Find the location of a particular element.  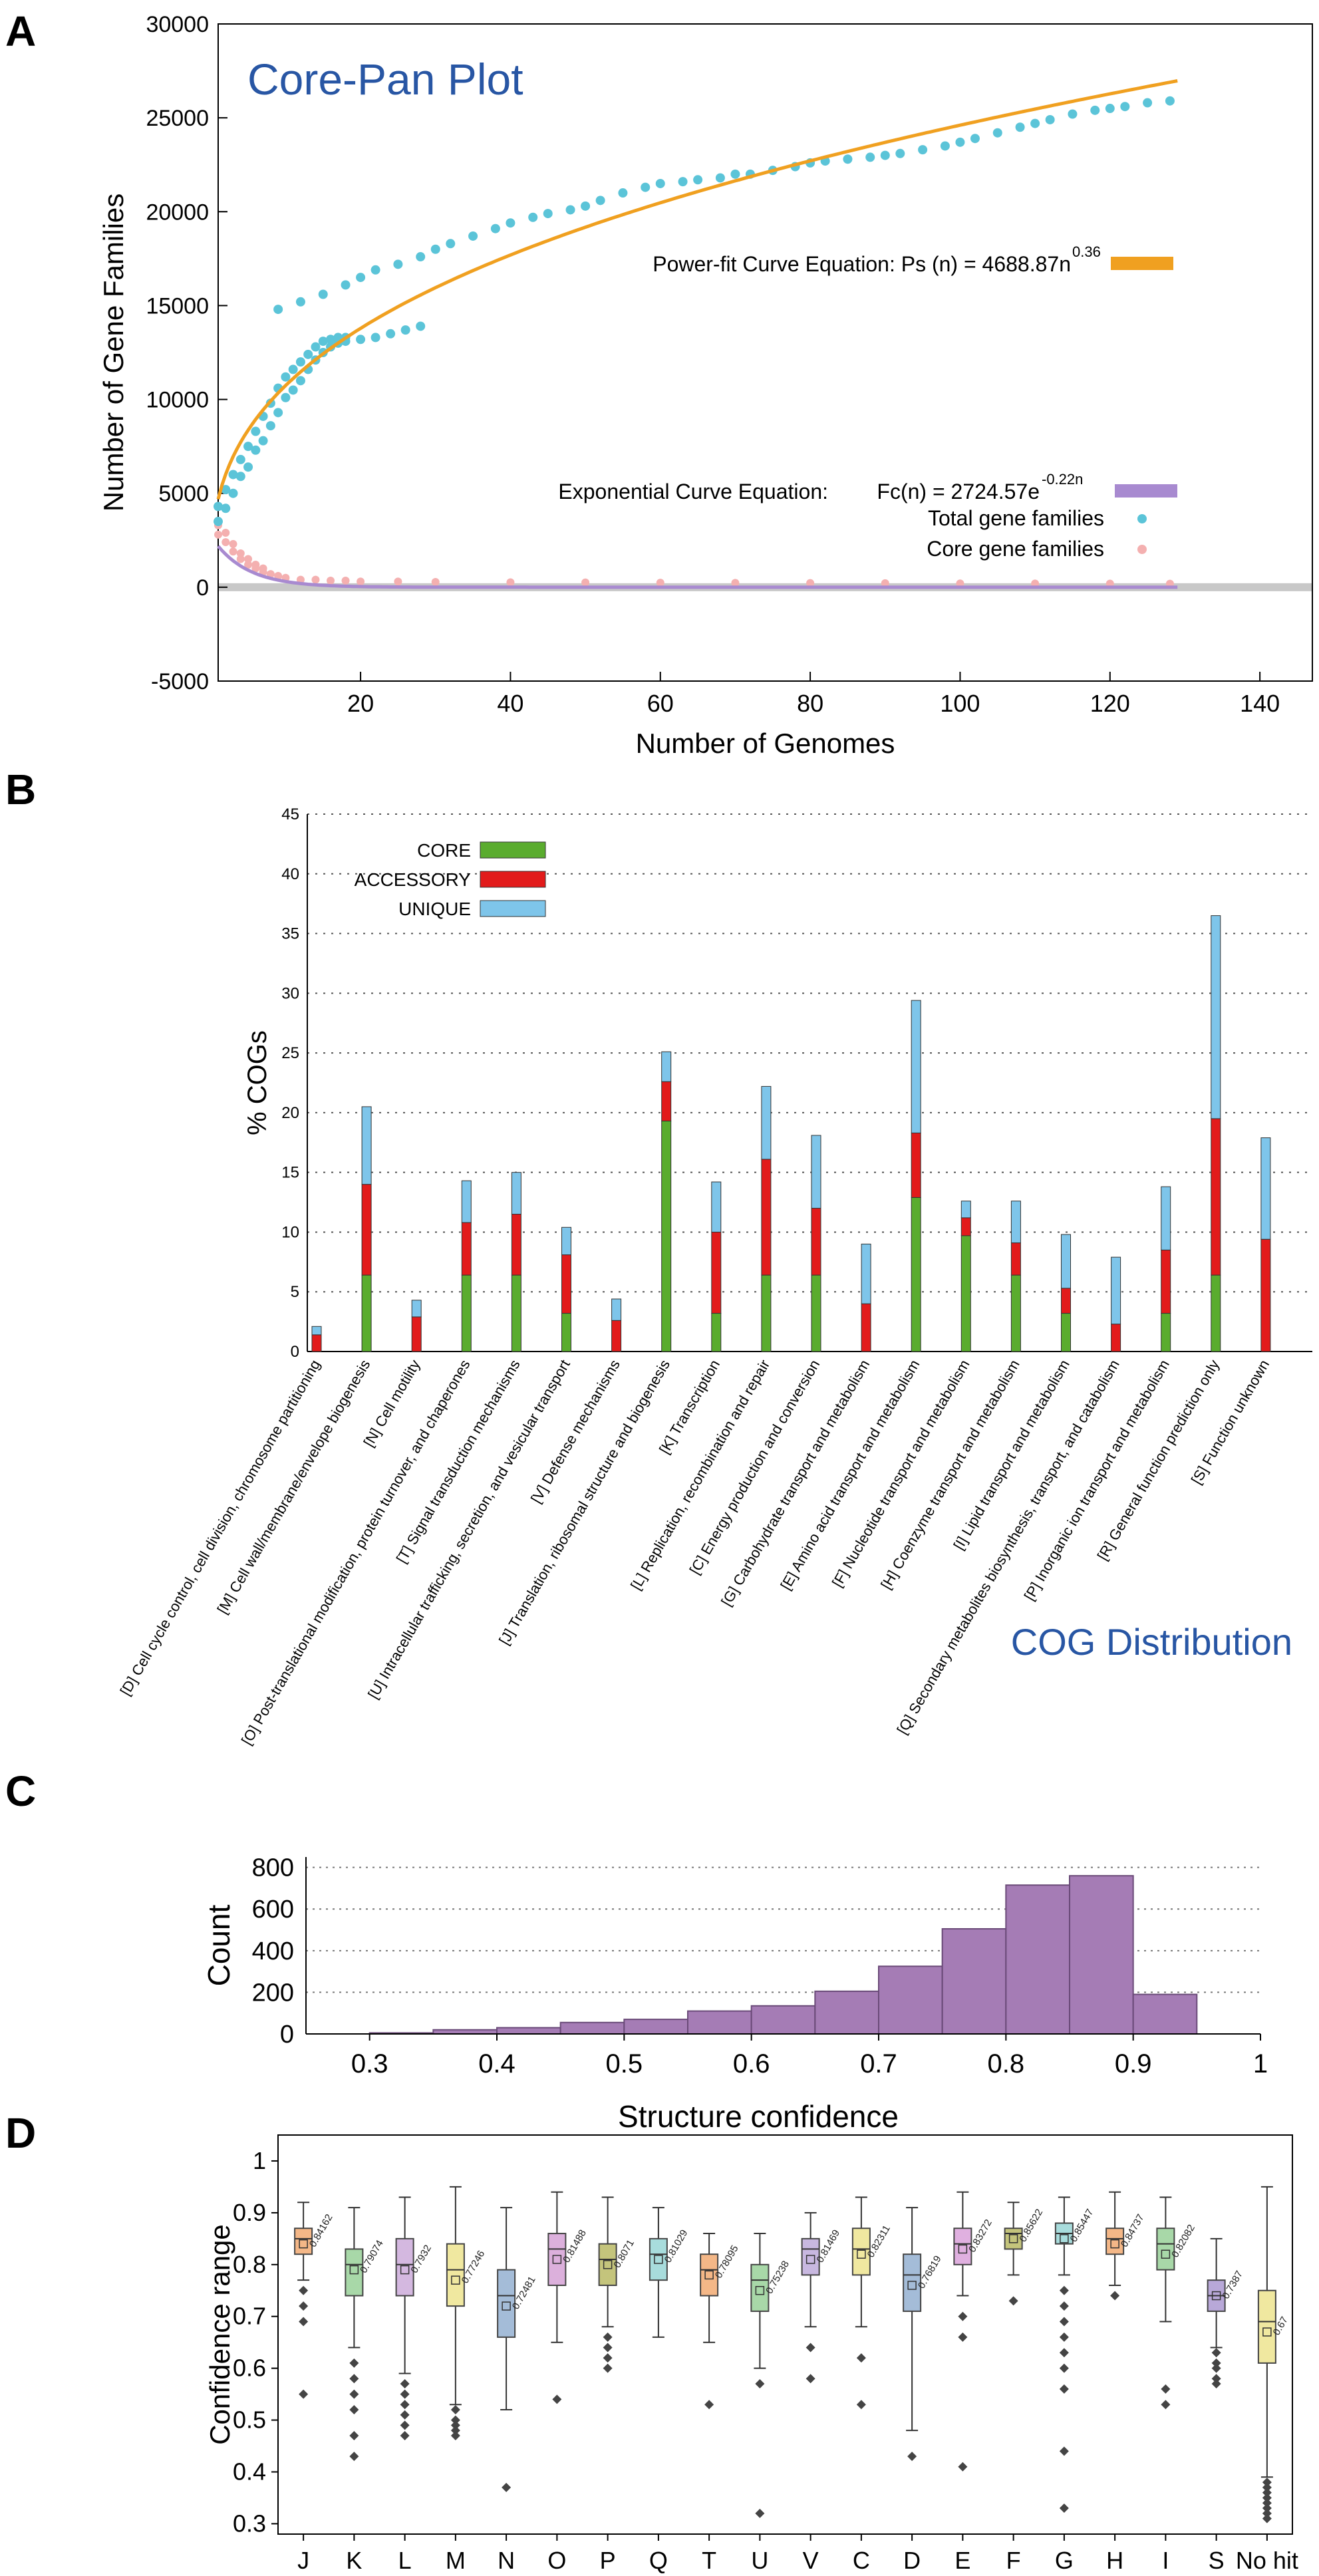

core-legend-label: Core gene families is located at coordinates (1015, 549).